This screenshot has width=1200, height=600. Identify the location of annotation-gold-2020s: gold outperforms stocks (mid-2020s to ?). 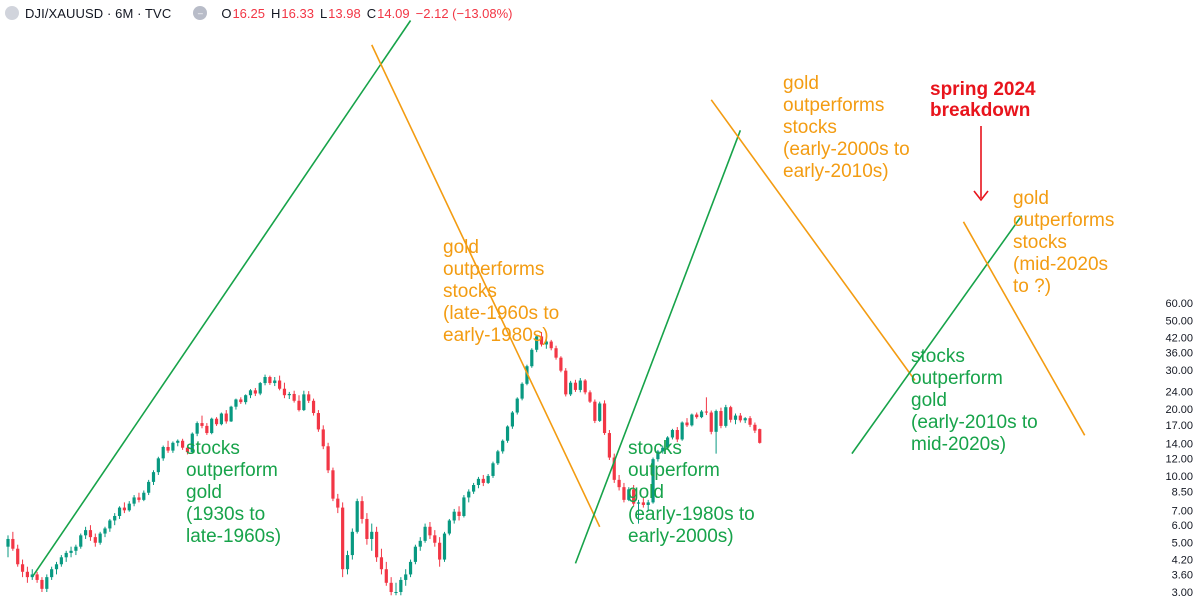
(1064, 242).